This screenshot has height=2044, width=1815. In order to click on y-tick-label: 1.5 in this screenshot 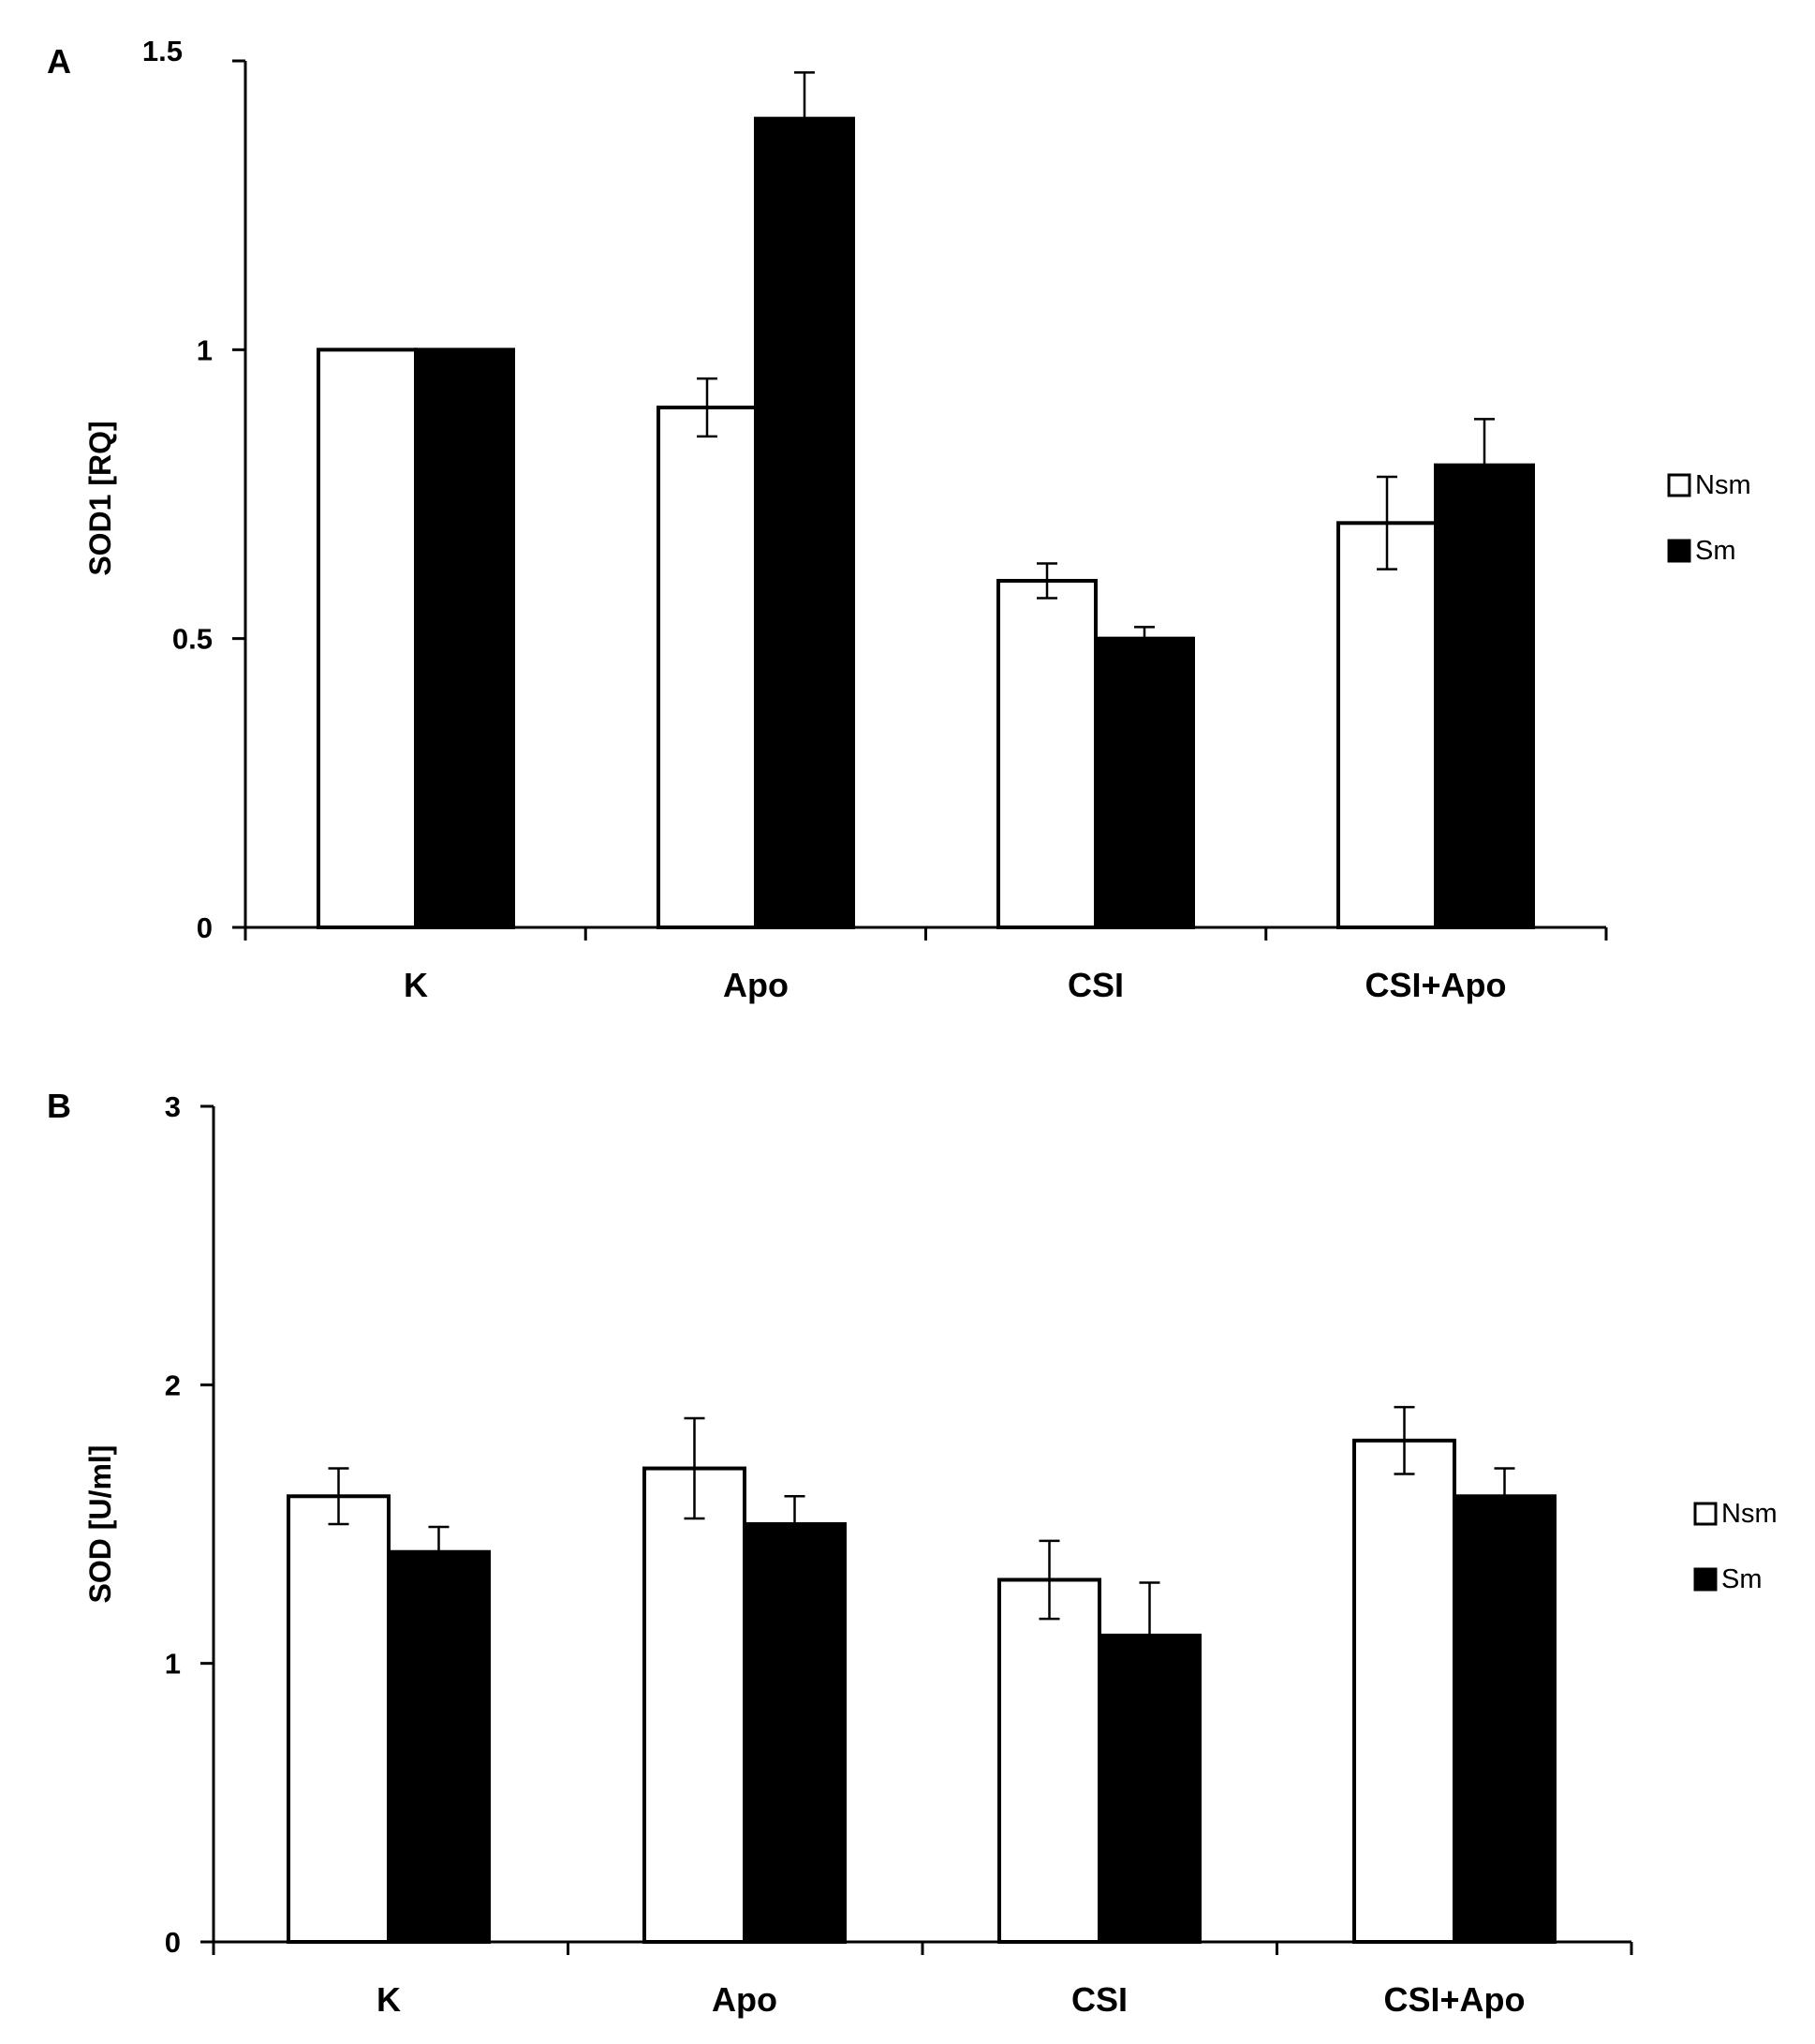, I will do `click(162, 51)`.